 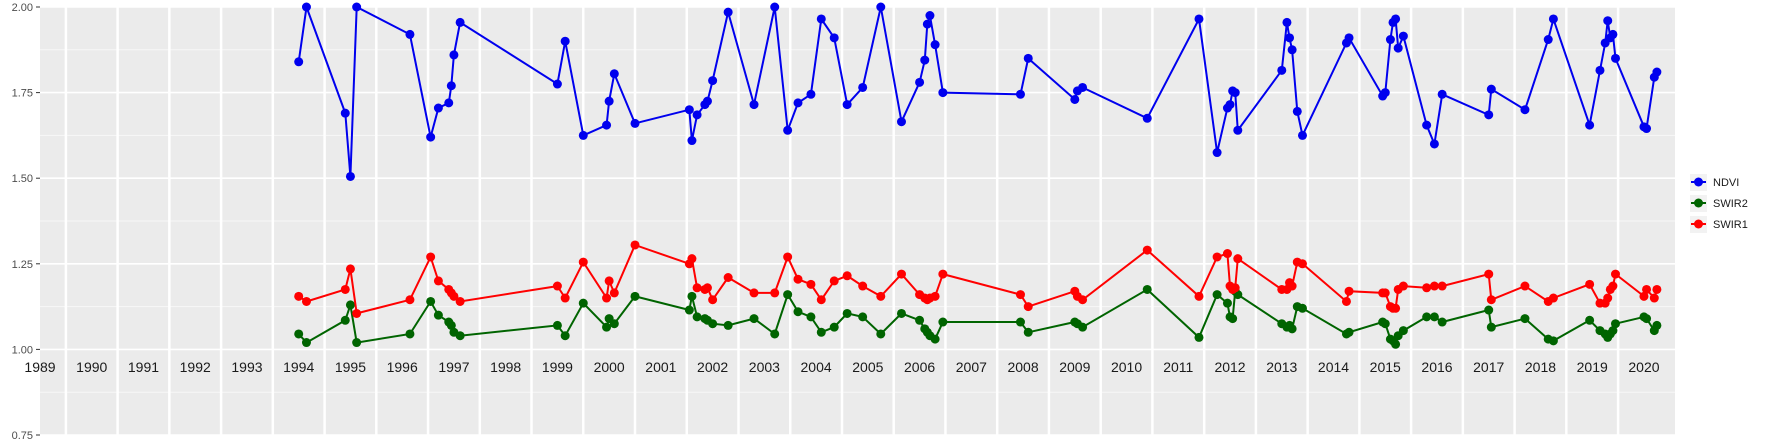 What do you see at coordinates (1333, 367) in the screenshot?
I see `year-label: 2014` at bounding box center [1333, 367].